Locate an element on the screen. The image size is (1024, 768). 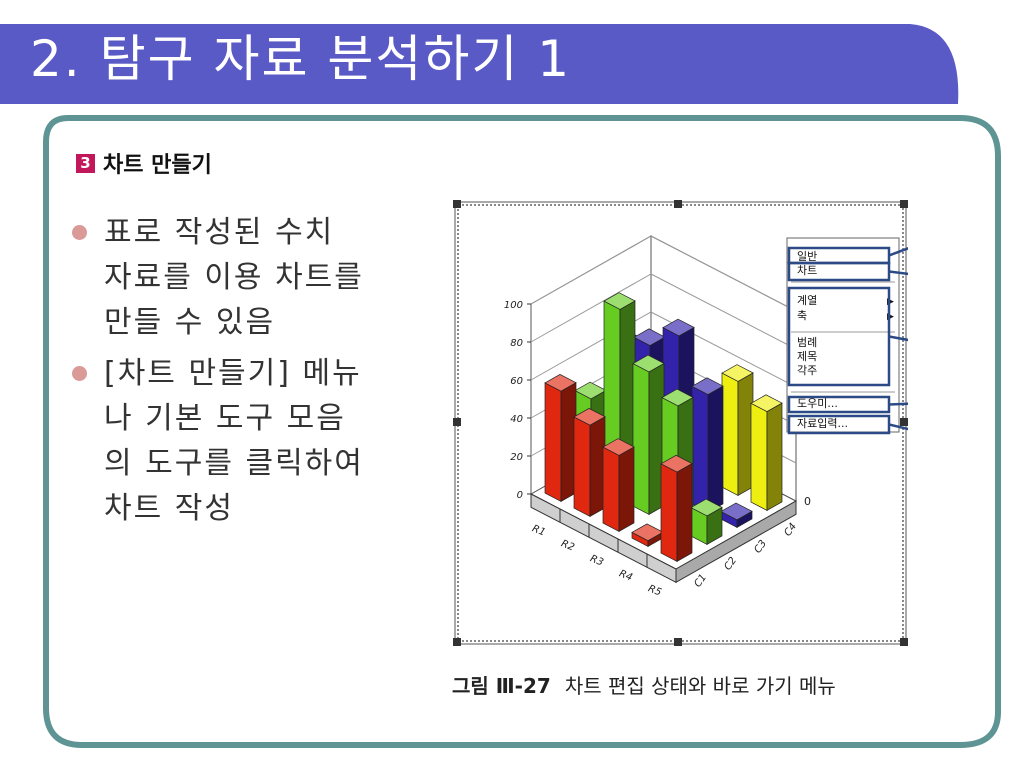
bullet-line: 표로 작성된 수치 is located at coordinates (219, 232).